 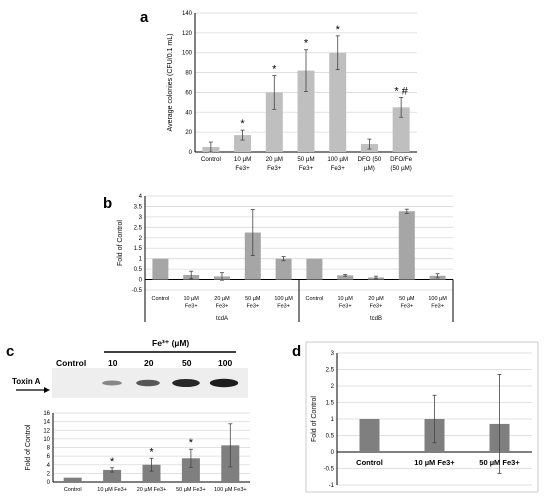 What do you see at coordinates (46, 440) in the screenshot?
I see `y-tick-label: 10` at bounding box center [46, 440].